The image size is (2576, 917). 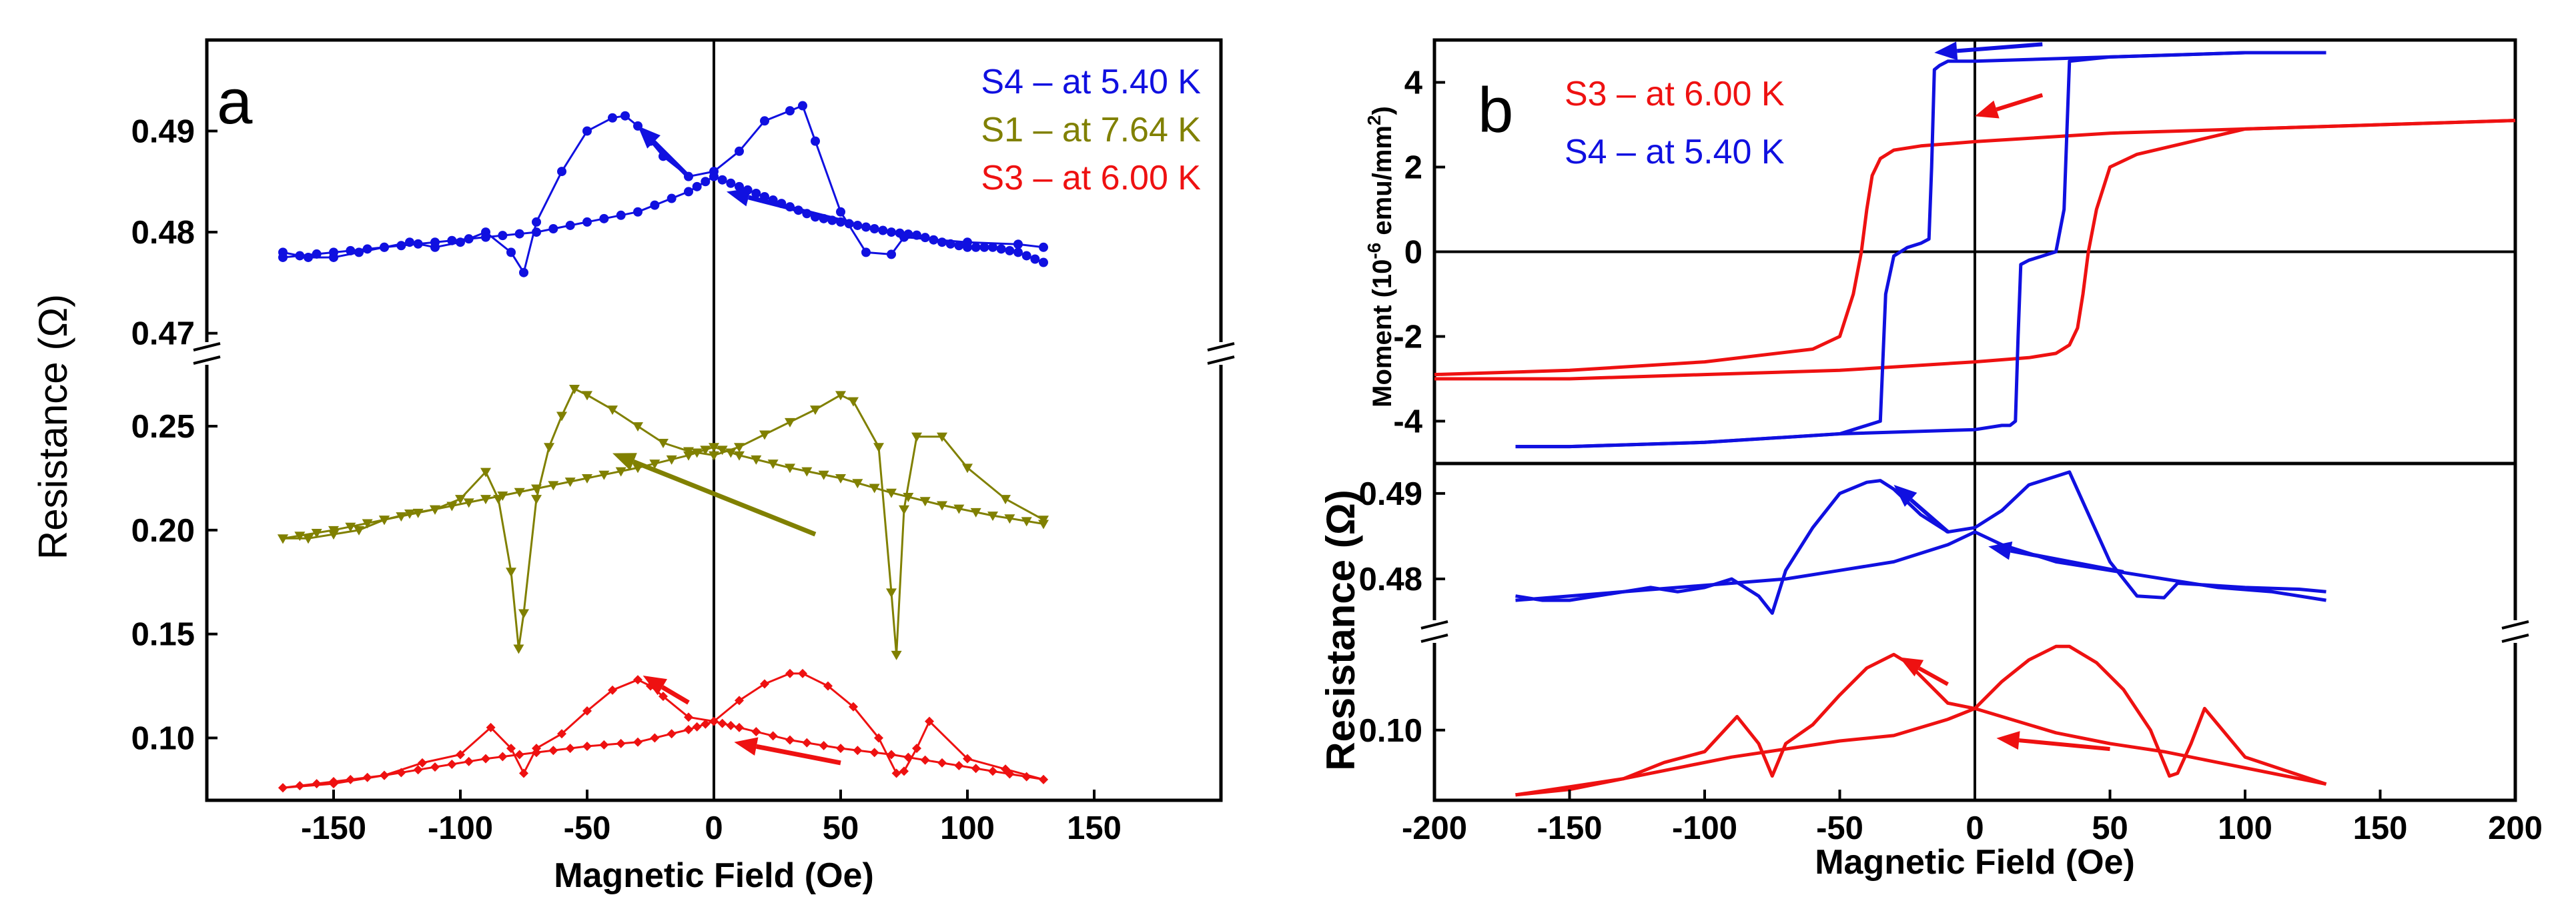 I want to click on tick-label: -150, so click(x=333, y=828).